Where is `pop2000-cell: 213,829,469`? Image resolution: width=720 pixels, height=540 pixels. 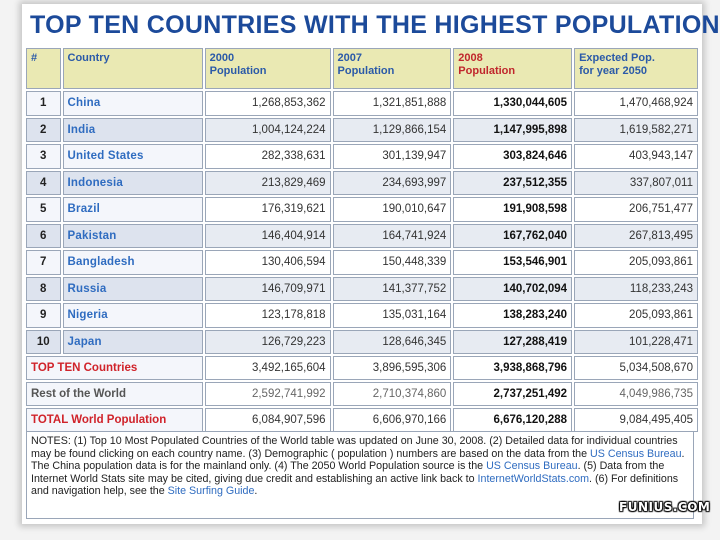 pop2000-cell: 213,829,469 is located at coordinates (267, 182).